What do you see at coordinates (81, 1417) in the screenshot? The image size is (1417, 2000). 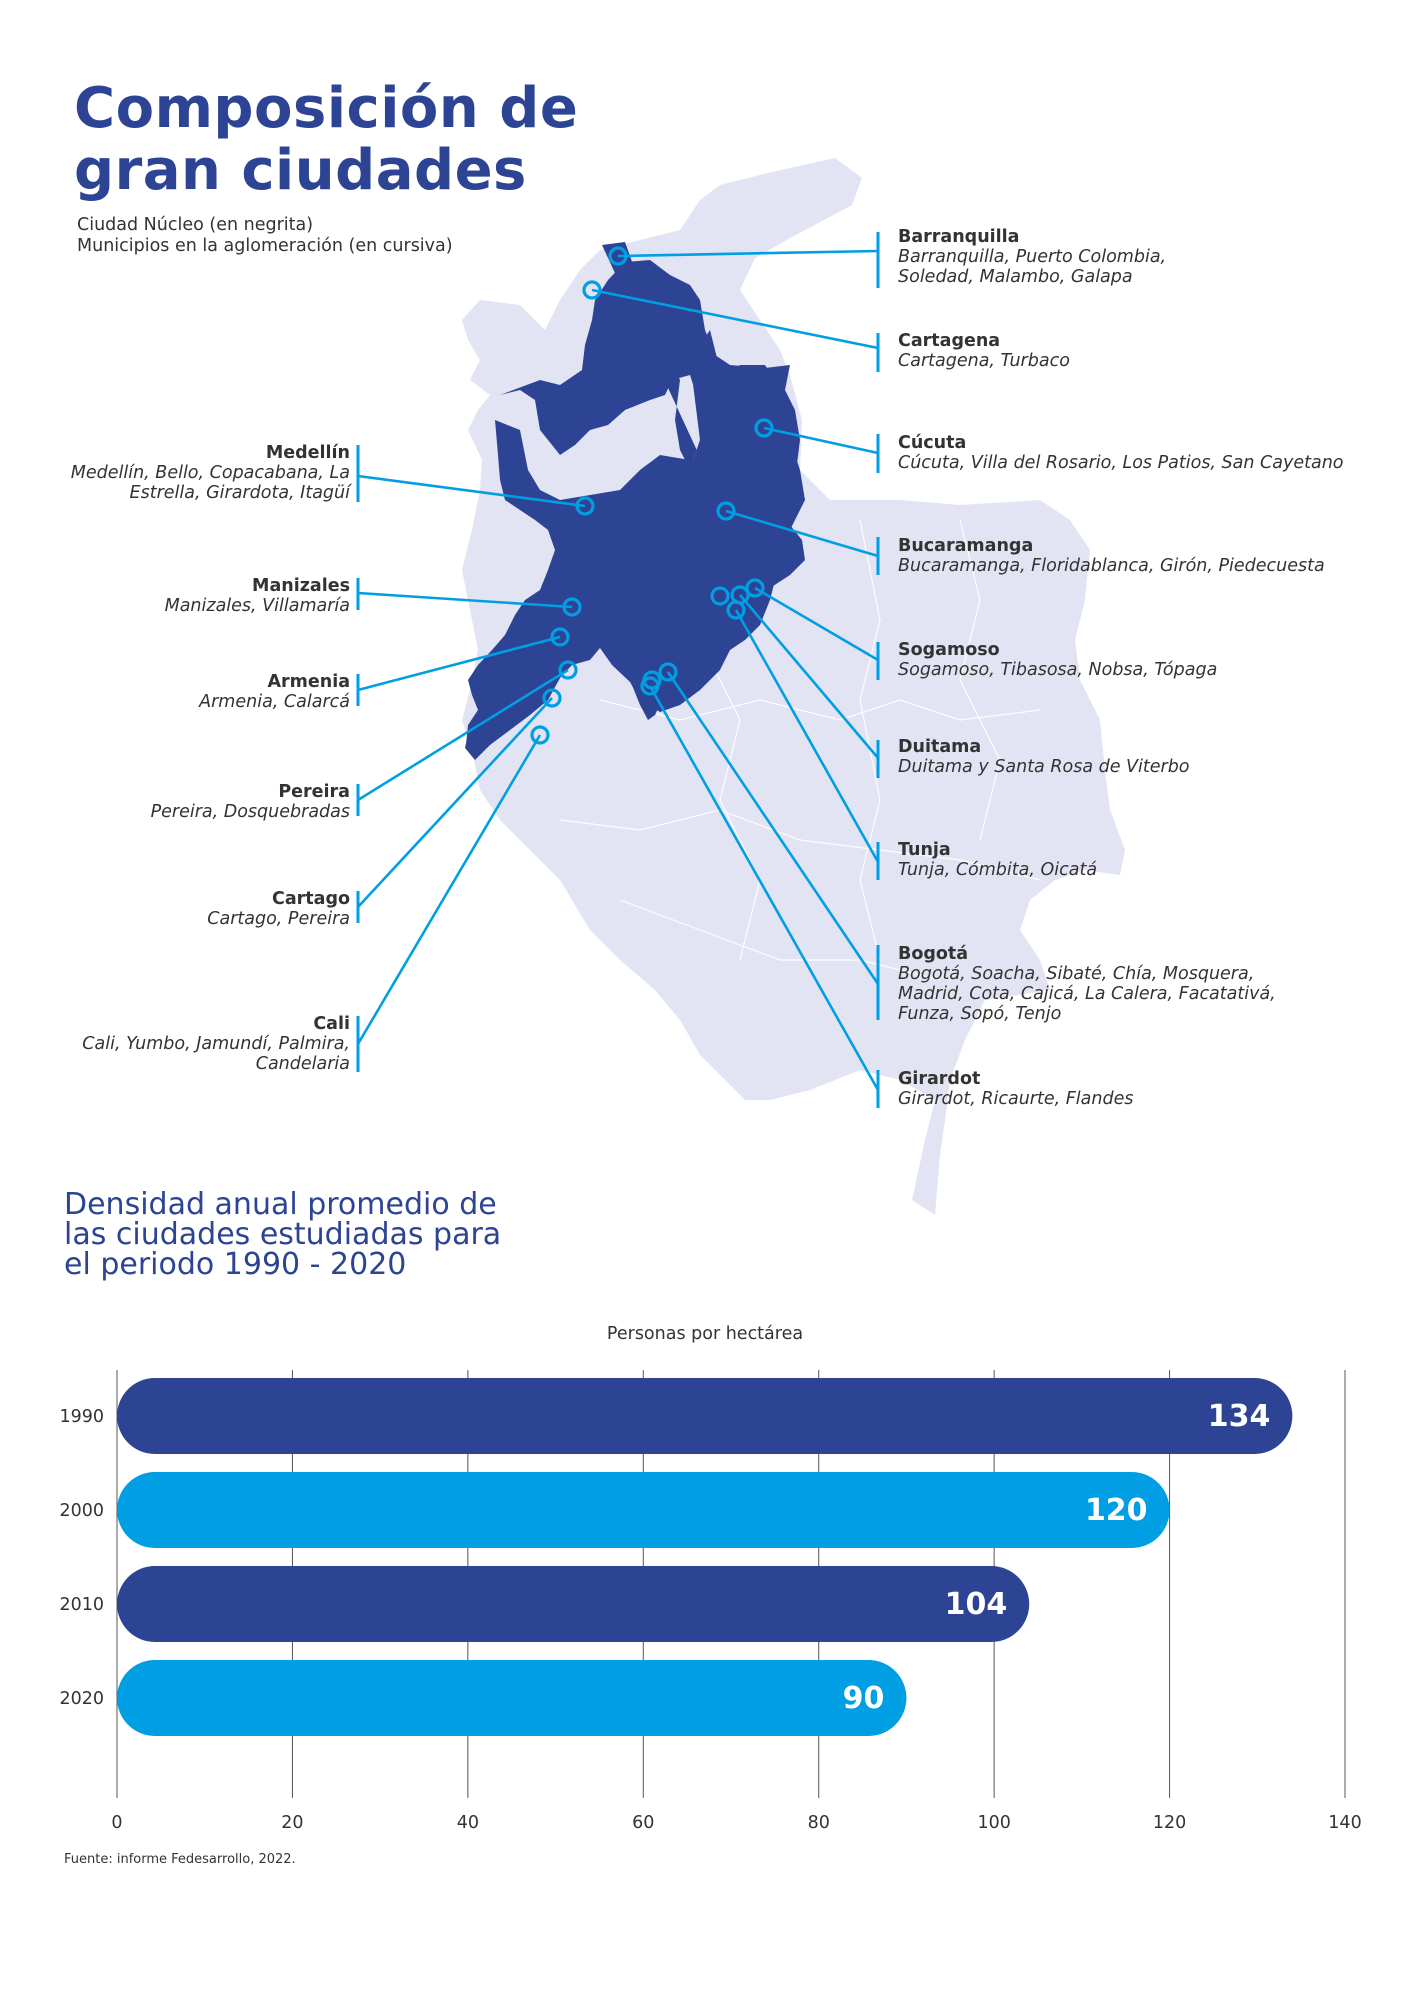 I see `category-label: 1990` at bounding box center [81, 1417].